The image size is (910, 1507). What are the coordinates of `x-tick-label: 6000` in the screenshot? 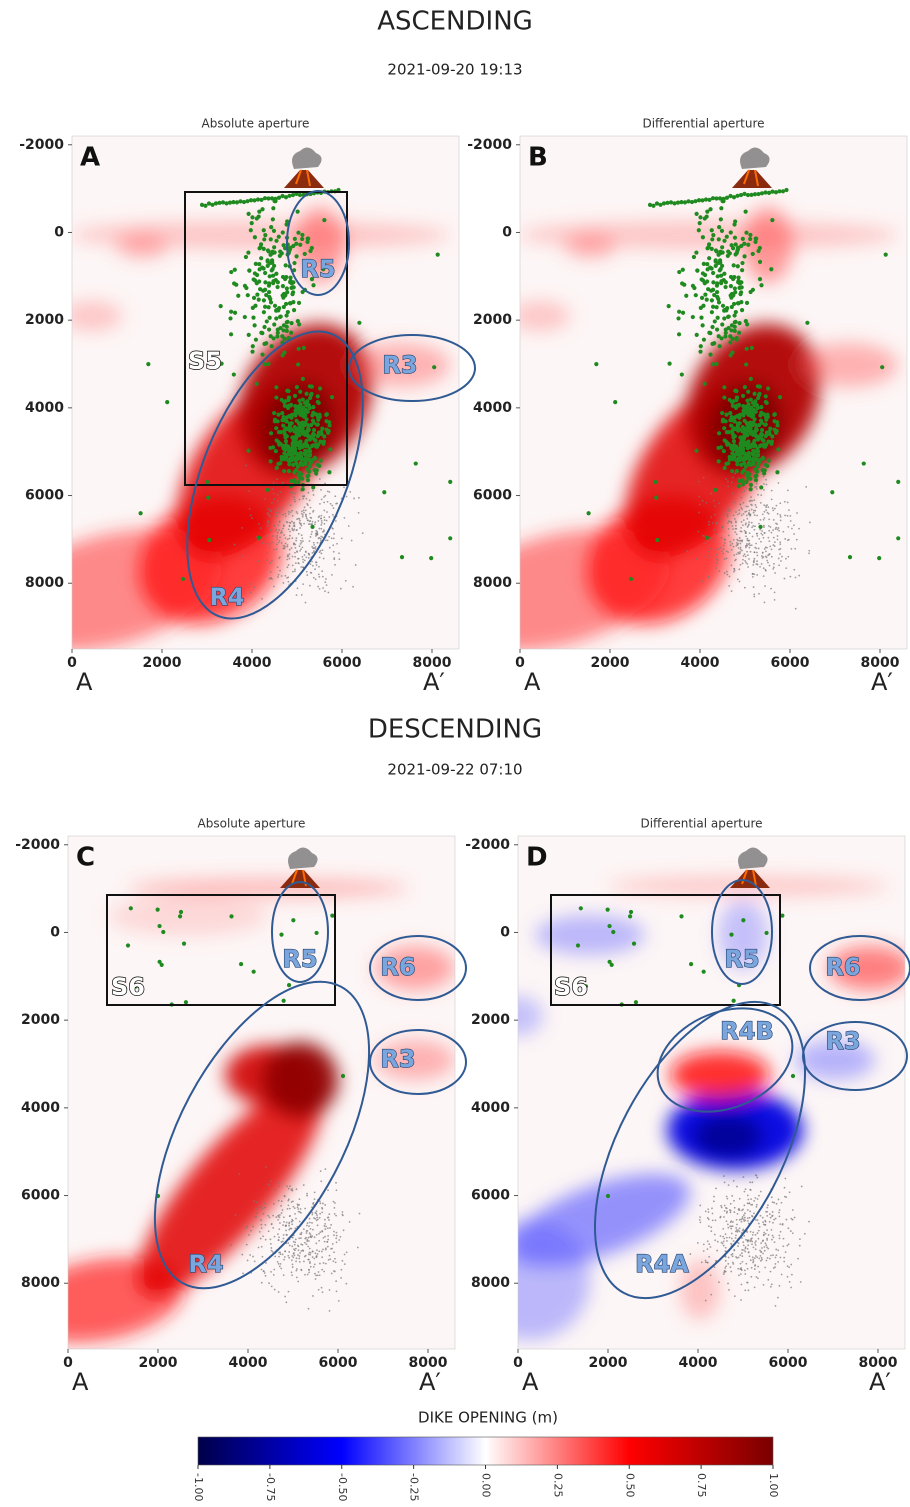 It's located at (788, 1363).